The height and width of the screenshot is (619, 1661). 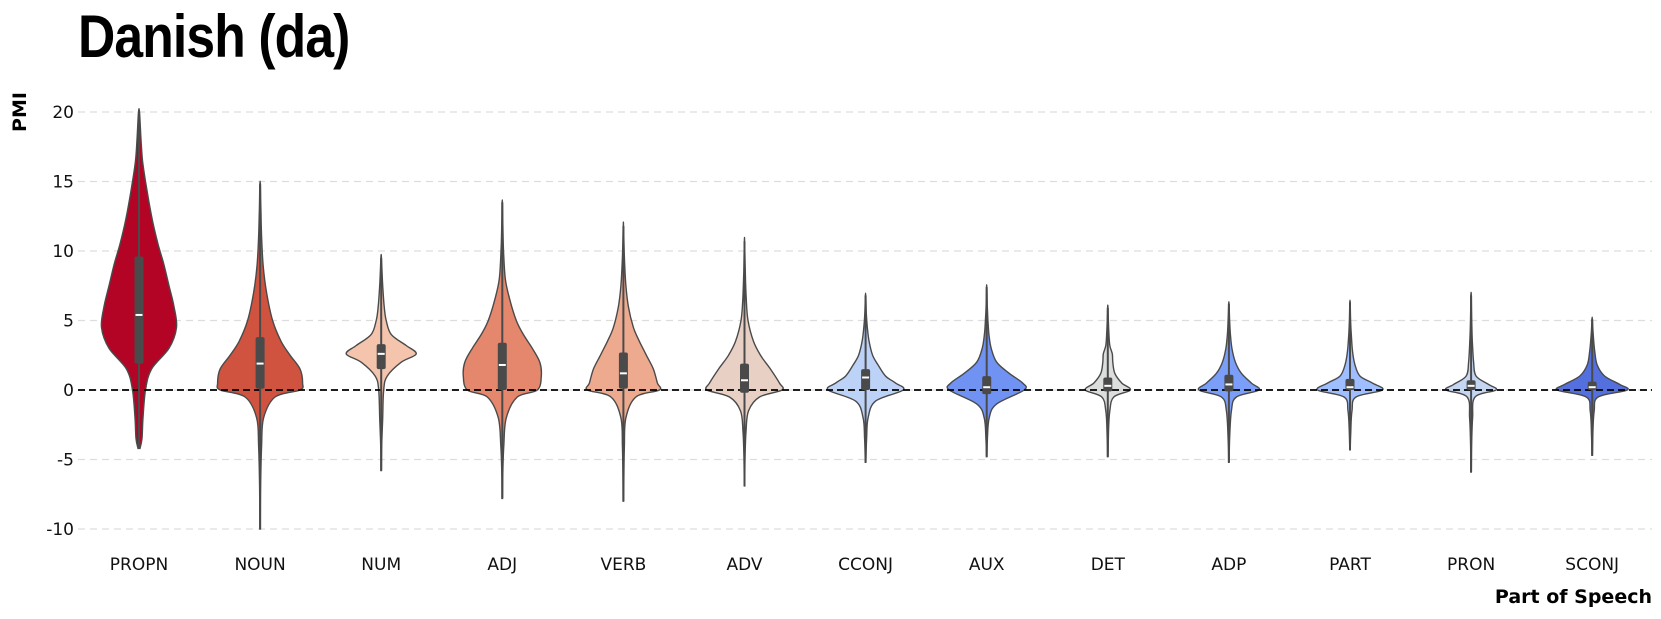 What do you see at coordinates (987, 385) in the screenshot?
I see `iqr-box-aux` at bounding box center [987, 385].